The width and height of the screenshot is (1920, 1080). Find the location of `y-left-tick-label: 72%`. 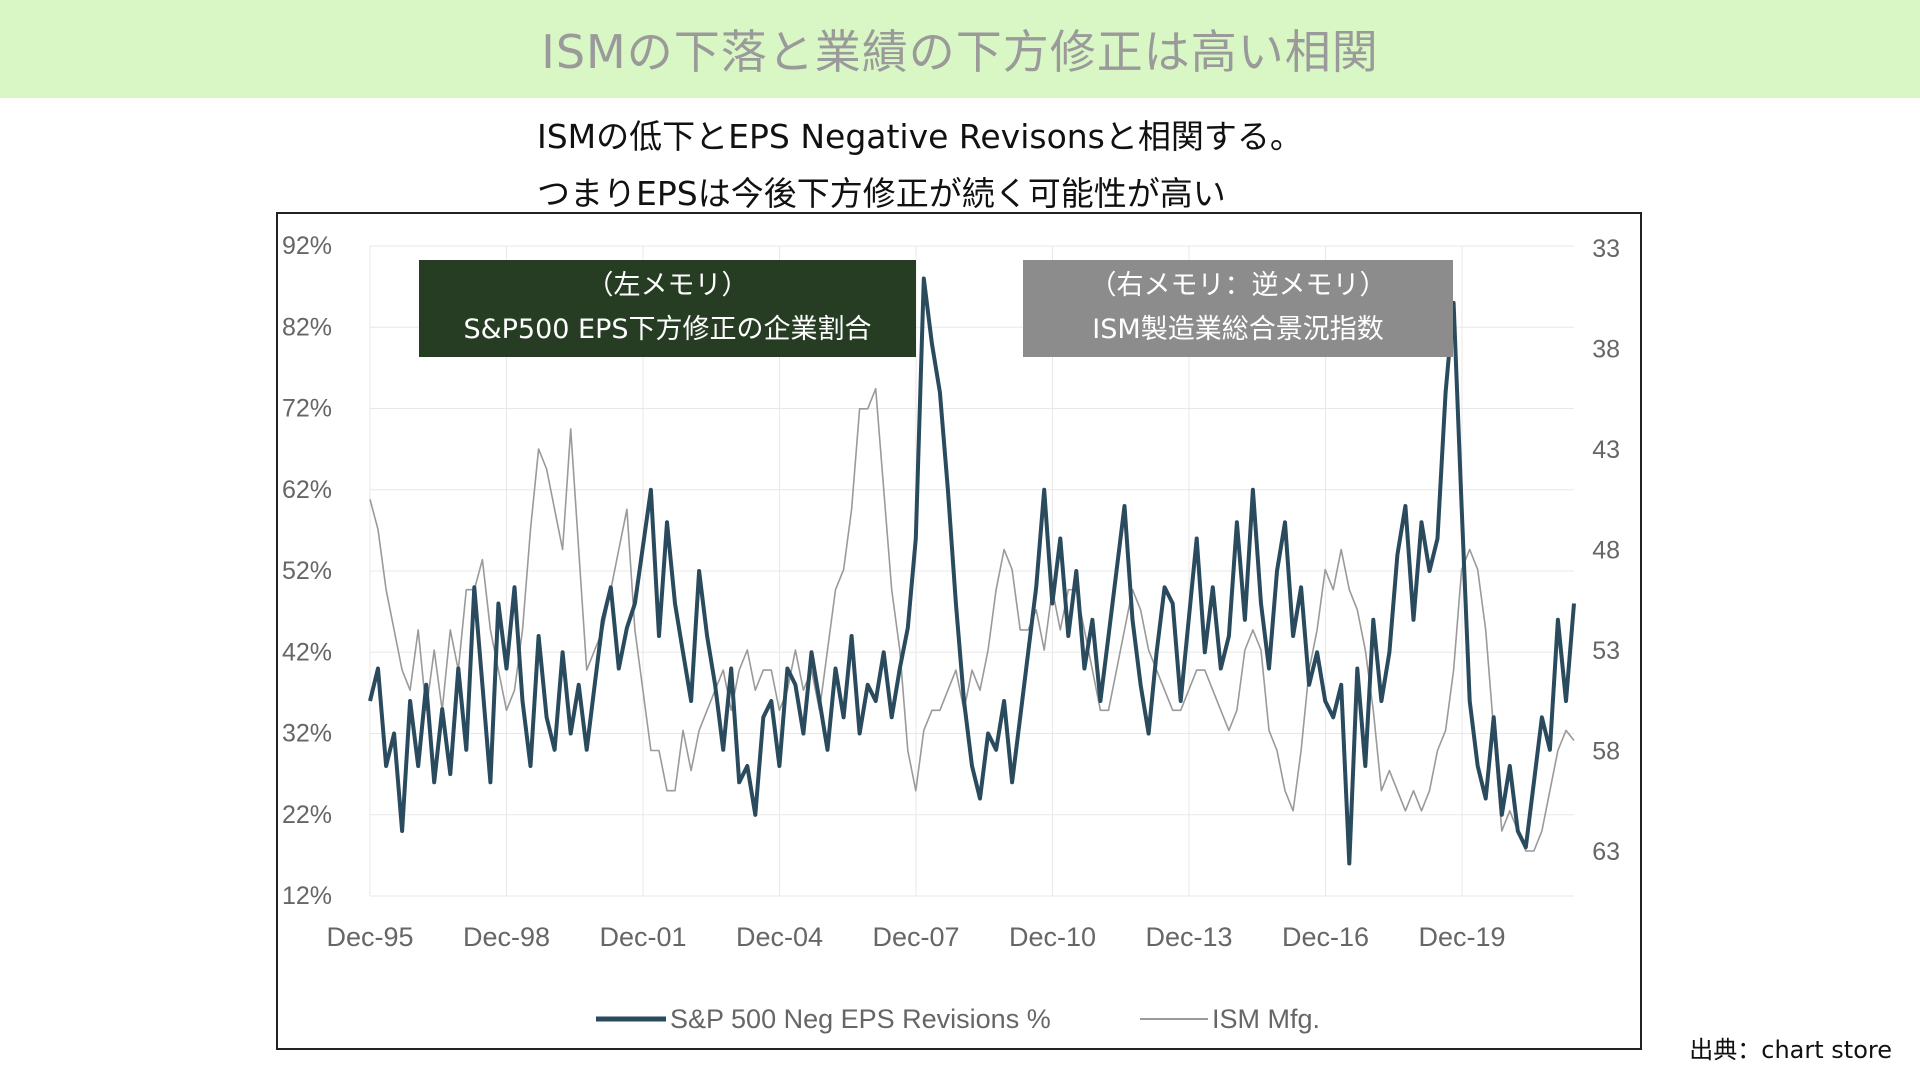

y-left-tick-label: 72% is located at coordinates (307, 409).